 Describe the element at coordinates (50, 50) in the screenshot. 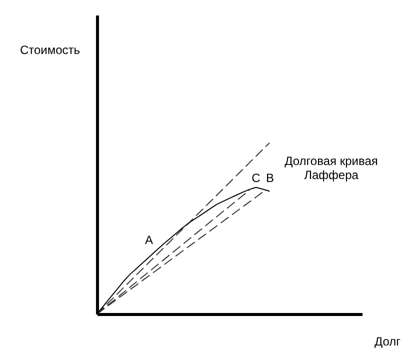

I see `text: Стоимость` at that location.